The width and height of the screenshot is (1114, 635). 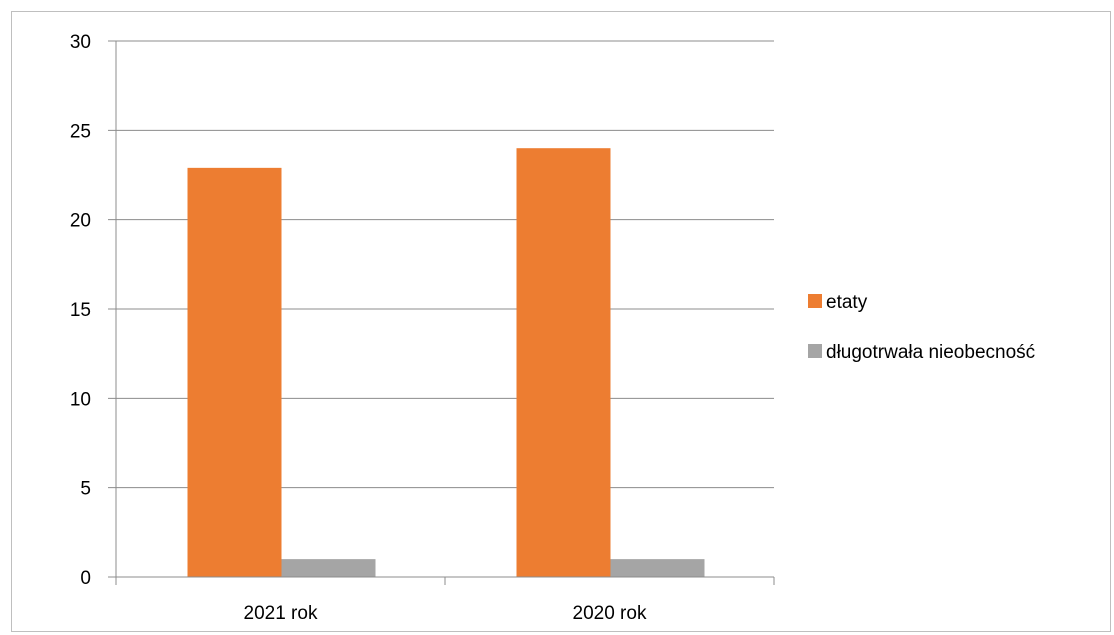 What do you see at coordinates (657, 568) in the screenshot?
I see `bar-długotrwała-nieobecność-2020-rok` at bounding box center [657, 568].